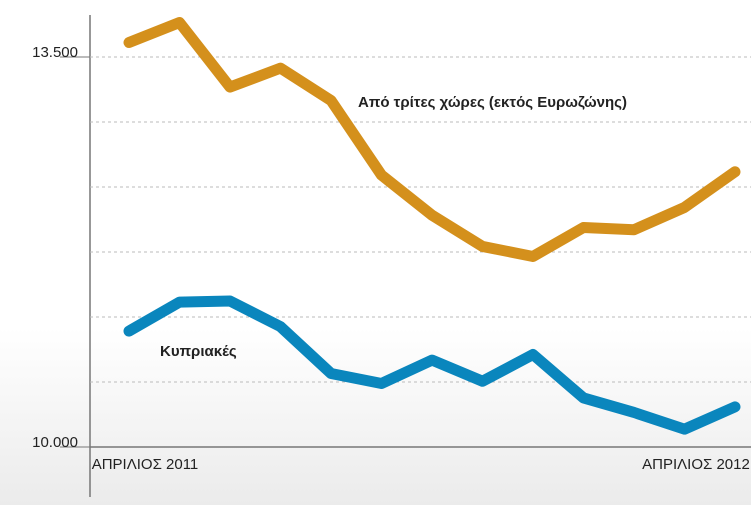 The width and height of the screenshot is (751, 505). I want to click on series-label: Κυπριακές, so click(198, 351).